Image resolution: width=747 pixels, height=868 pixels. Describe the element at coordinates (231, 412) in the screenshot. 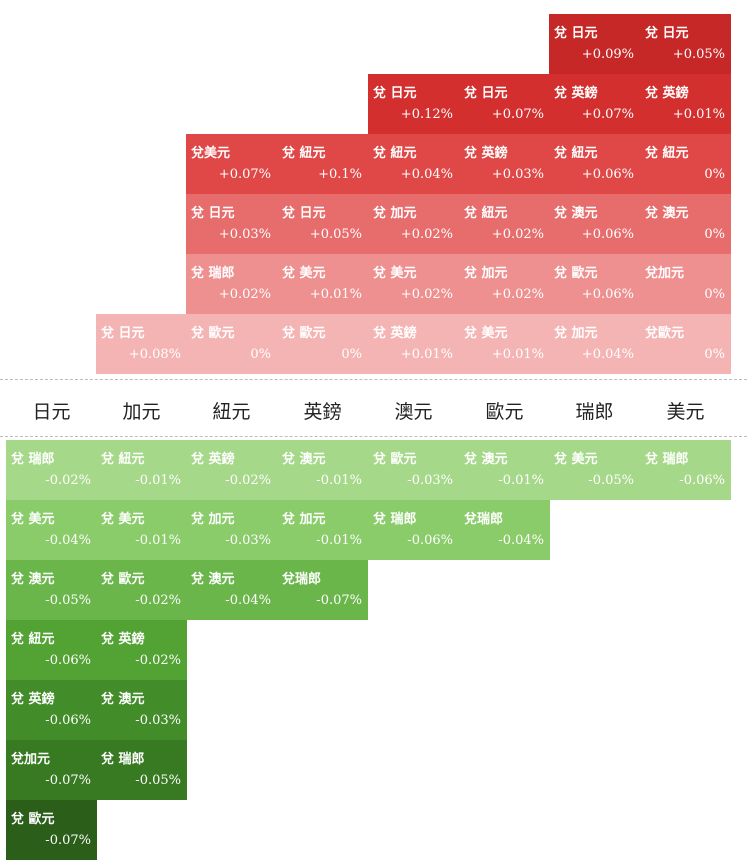

I see `currency-label: 紐元` at that location.